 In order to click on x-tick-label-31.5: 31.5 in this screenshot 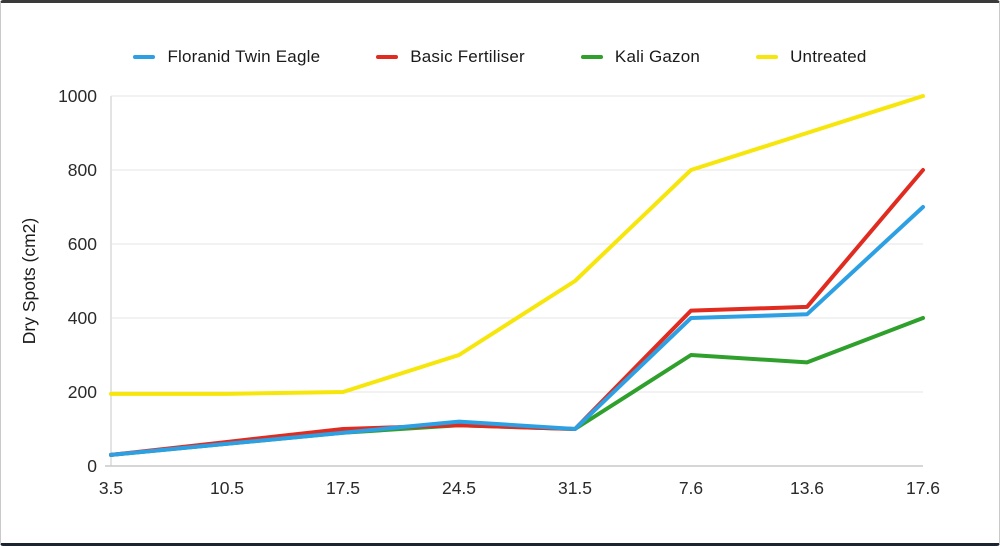, I will do `click(575, 488)`.